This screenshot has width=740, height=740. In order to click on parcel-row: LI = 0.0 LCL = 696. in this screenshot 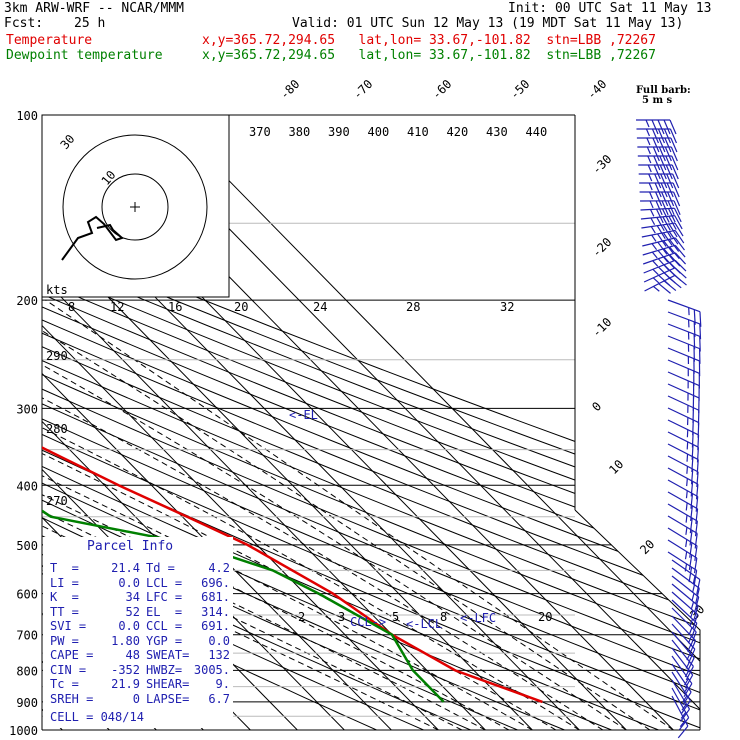, I will do `click(140, 583)`.